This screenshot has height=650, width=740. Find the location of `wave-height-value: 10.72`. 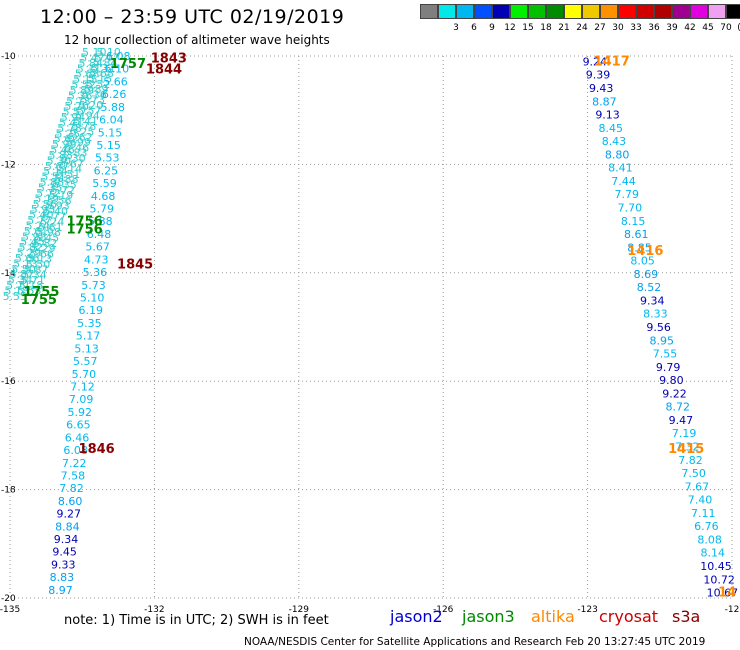

wave-height-value: 10.72 is located at coordinates (719, 579).